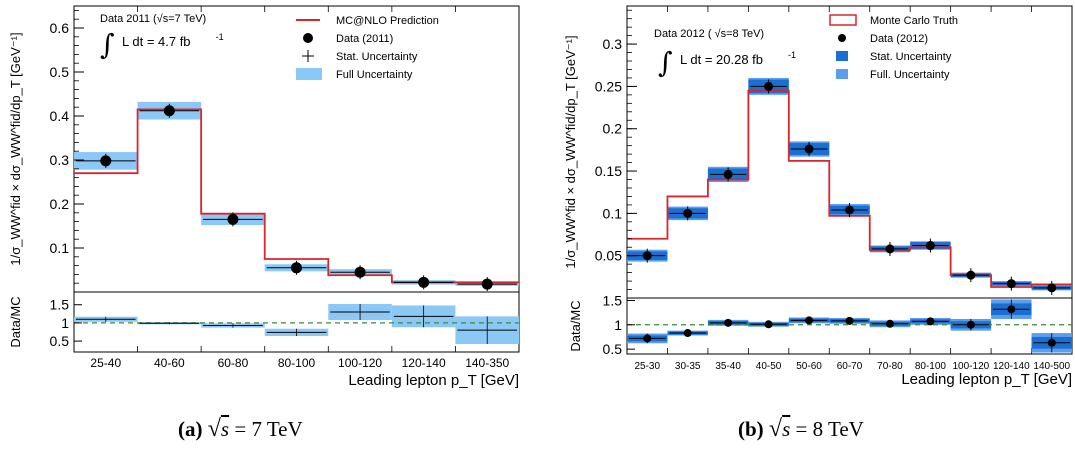 The height and width of the screenshot is (454, 1075). I want to click on x-tick-label: 60-80, so click(233, 363).